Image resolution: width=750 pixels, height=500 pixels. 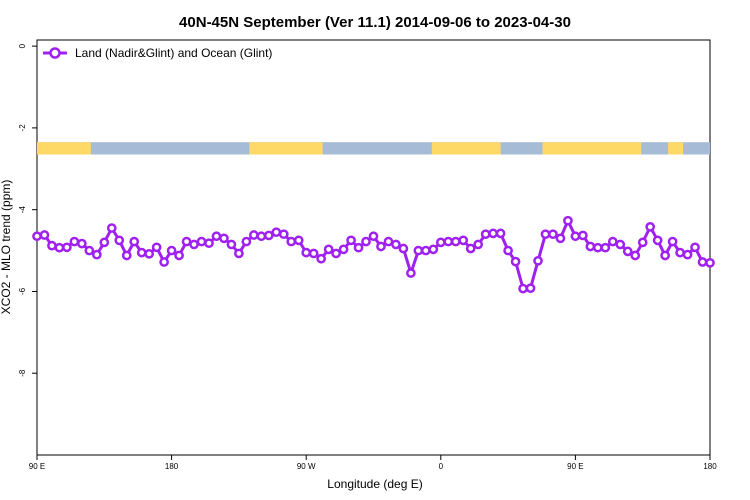 I want to click on ocean-band, so click(x=373, y=148).